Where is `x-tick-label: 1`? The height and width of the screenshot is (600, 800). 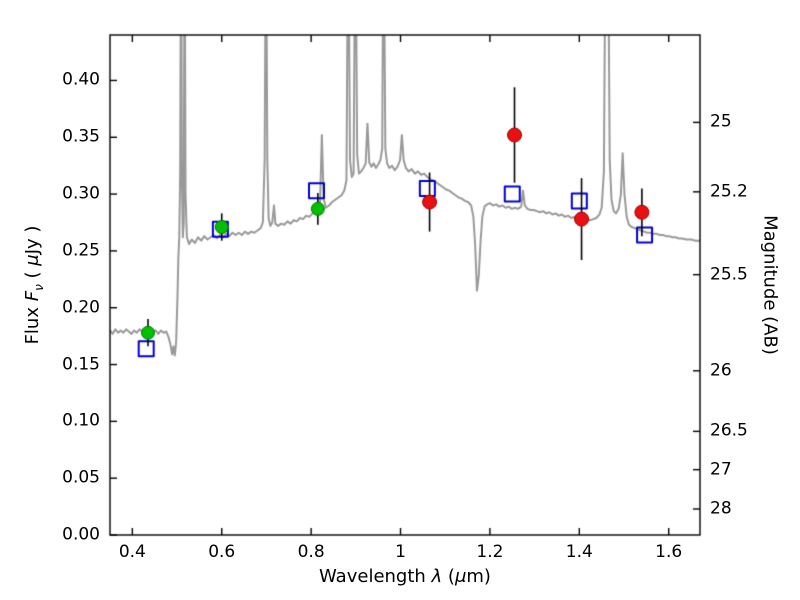 x-tick-label: 1 is located at coordinates (400, 552).